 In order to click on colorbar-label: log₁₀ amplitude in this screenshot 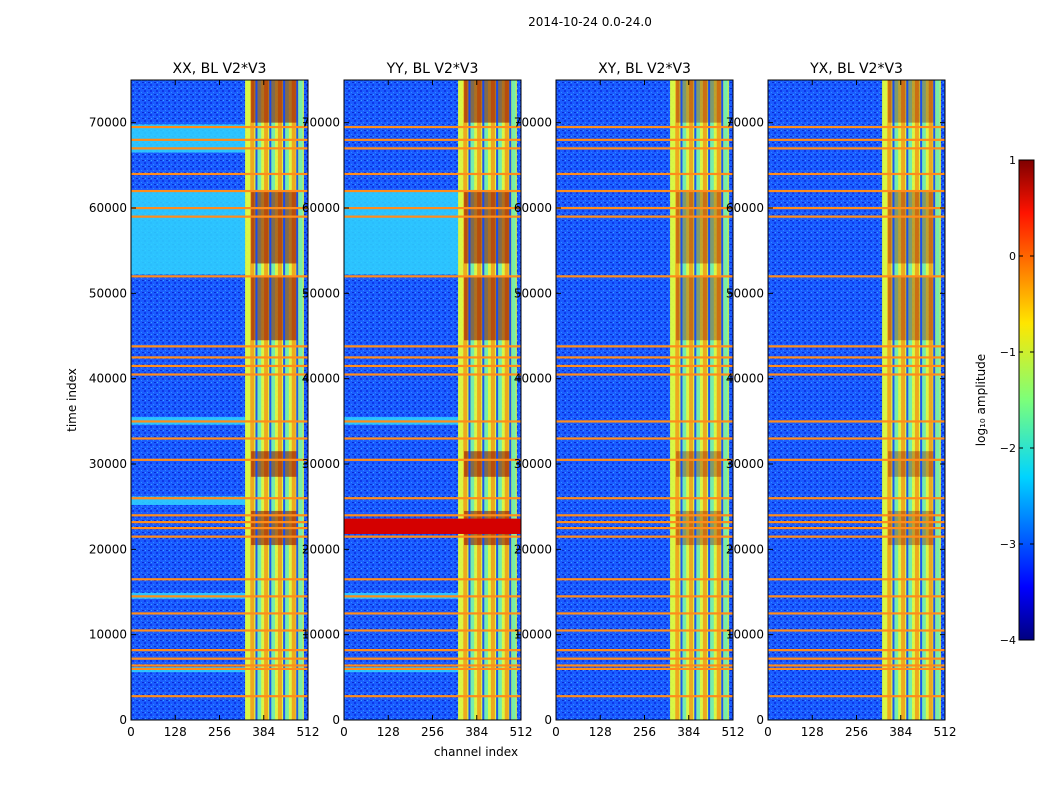, I will do `click(981, 400)`.